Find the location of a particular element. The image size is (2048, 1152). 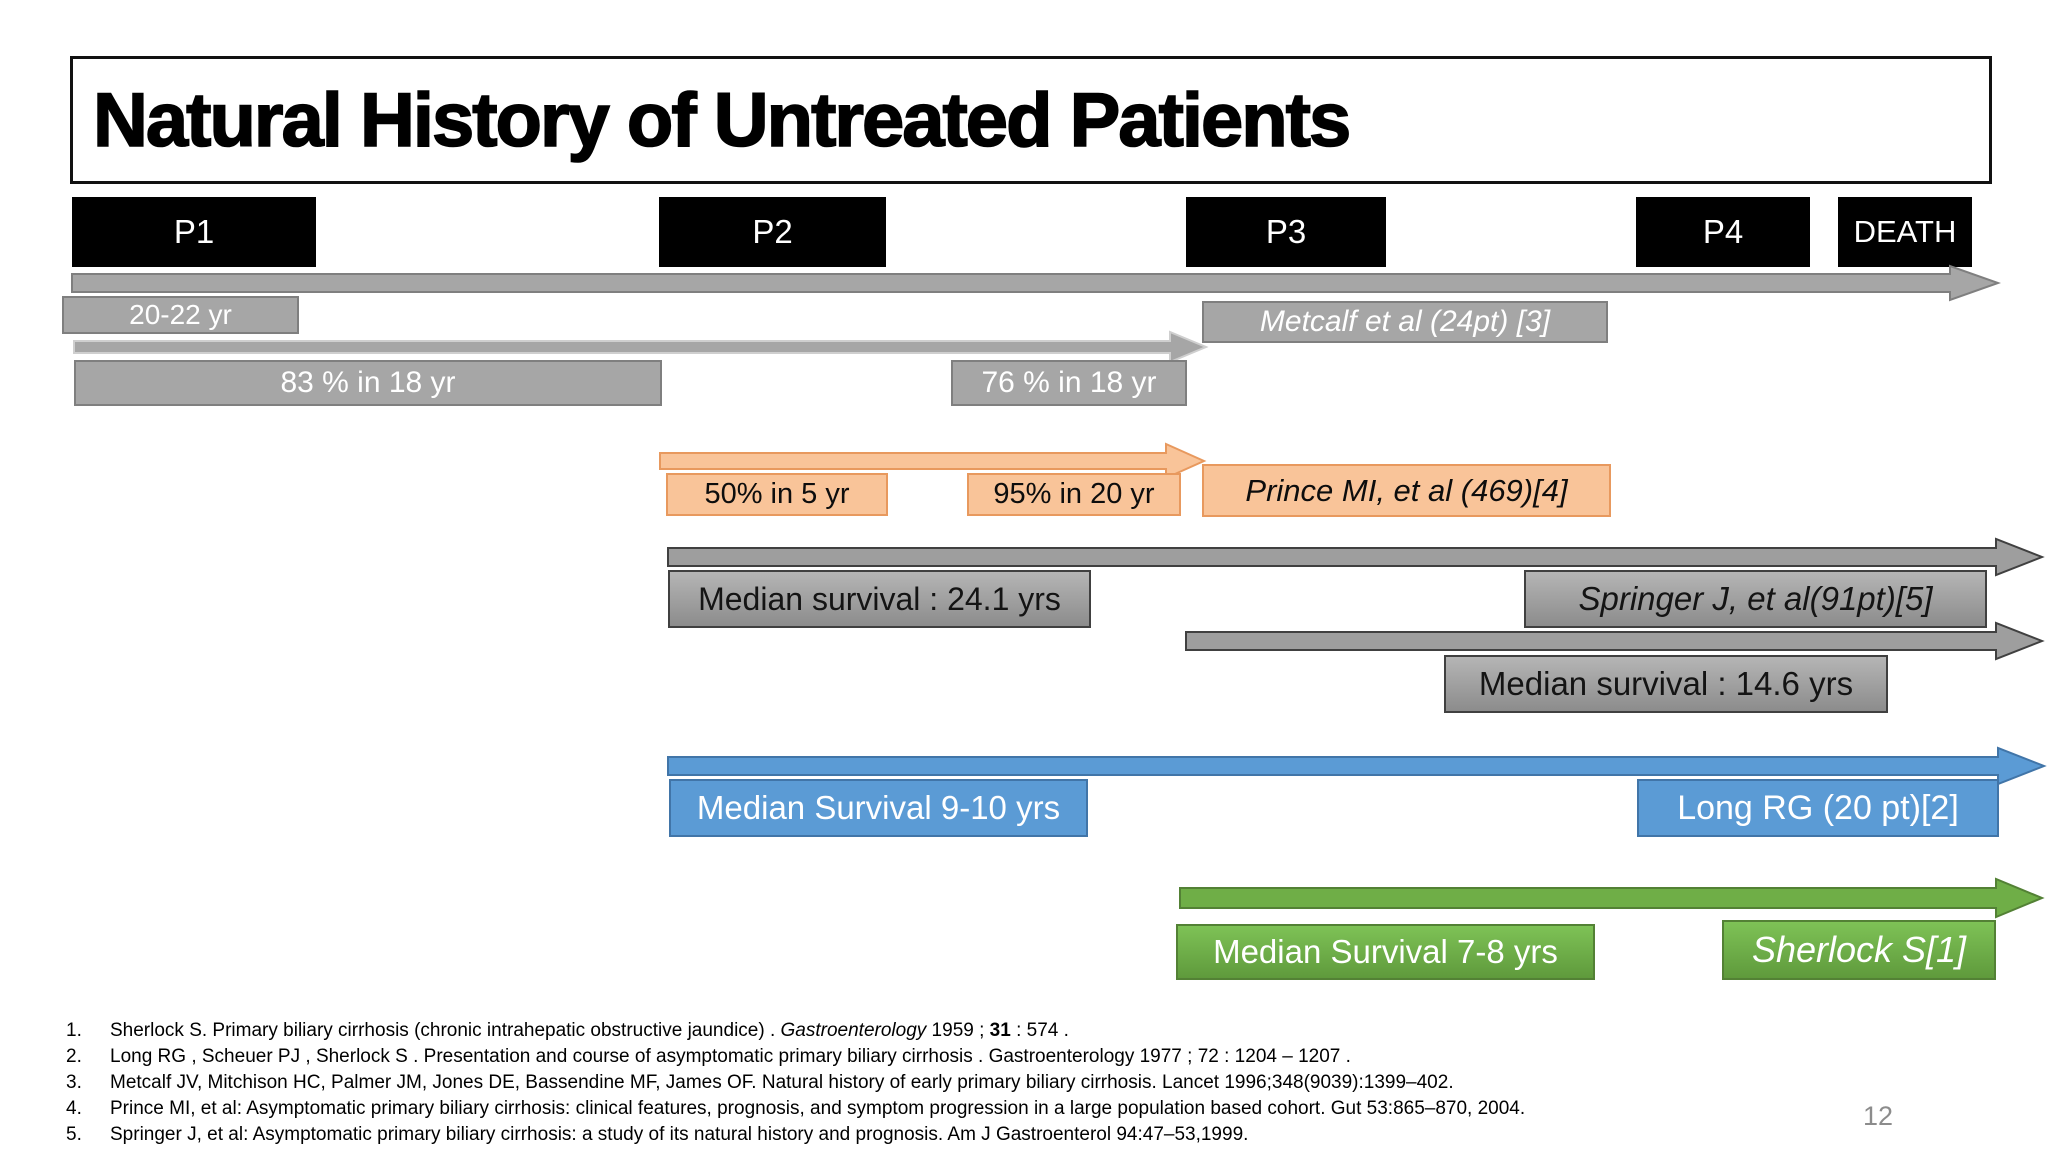

long-study-label: Long RG (20 pt)[2] is located at coordinates (1818, 808).